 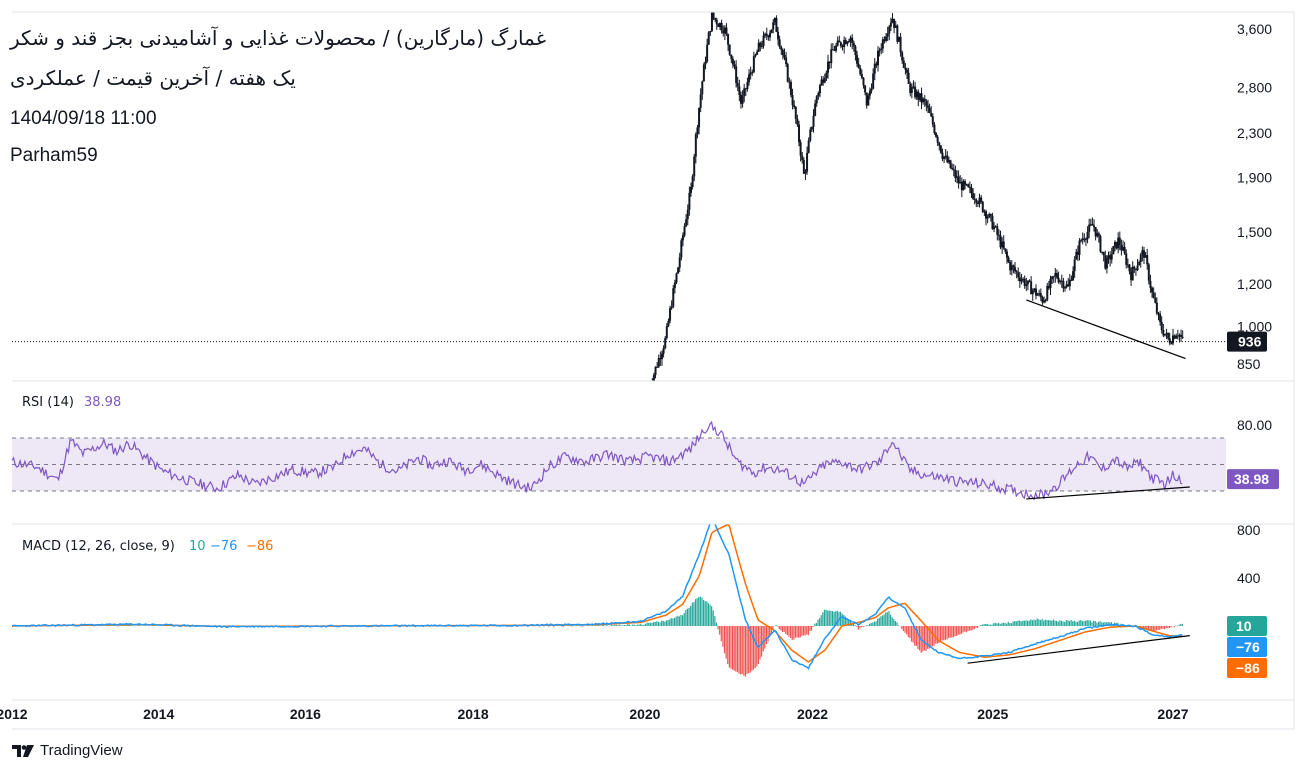 I want to click on macd-legend-histogram: 10, so click(x=197, y=546).